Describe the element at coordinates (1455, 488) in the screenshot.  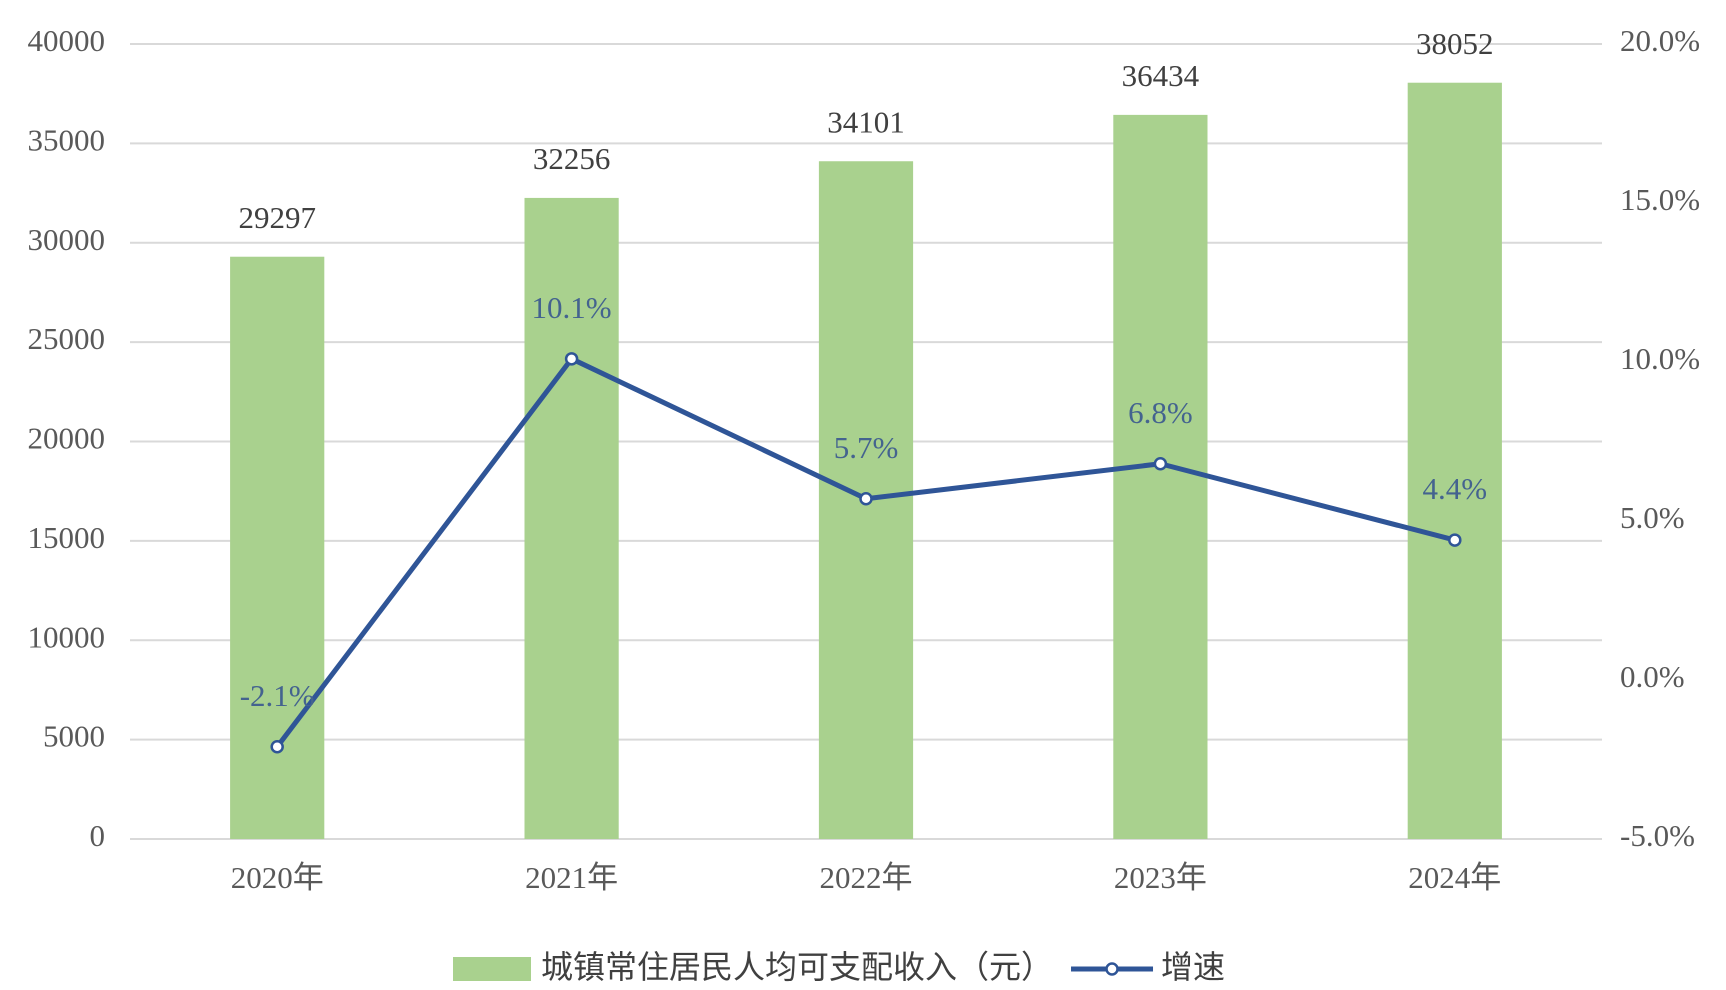
I see `line-value-label: 4.4%` at that location.